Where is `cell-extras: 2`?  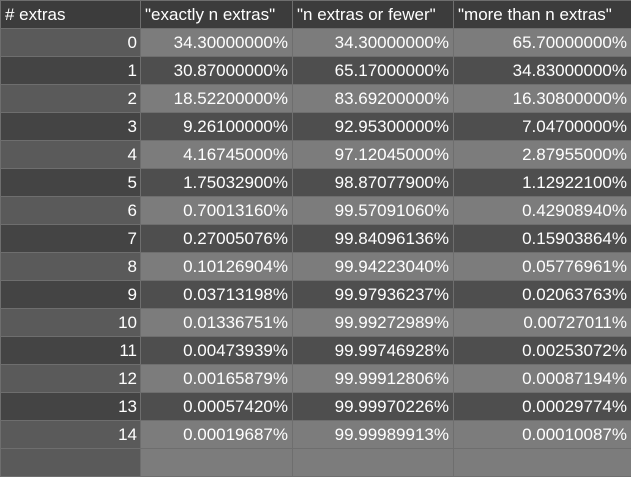 cell-extras: 2 is located at coordinates (71, 99).